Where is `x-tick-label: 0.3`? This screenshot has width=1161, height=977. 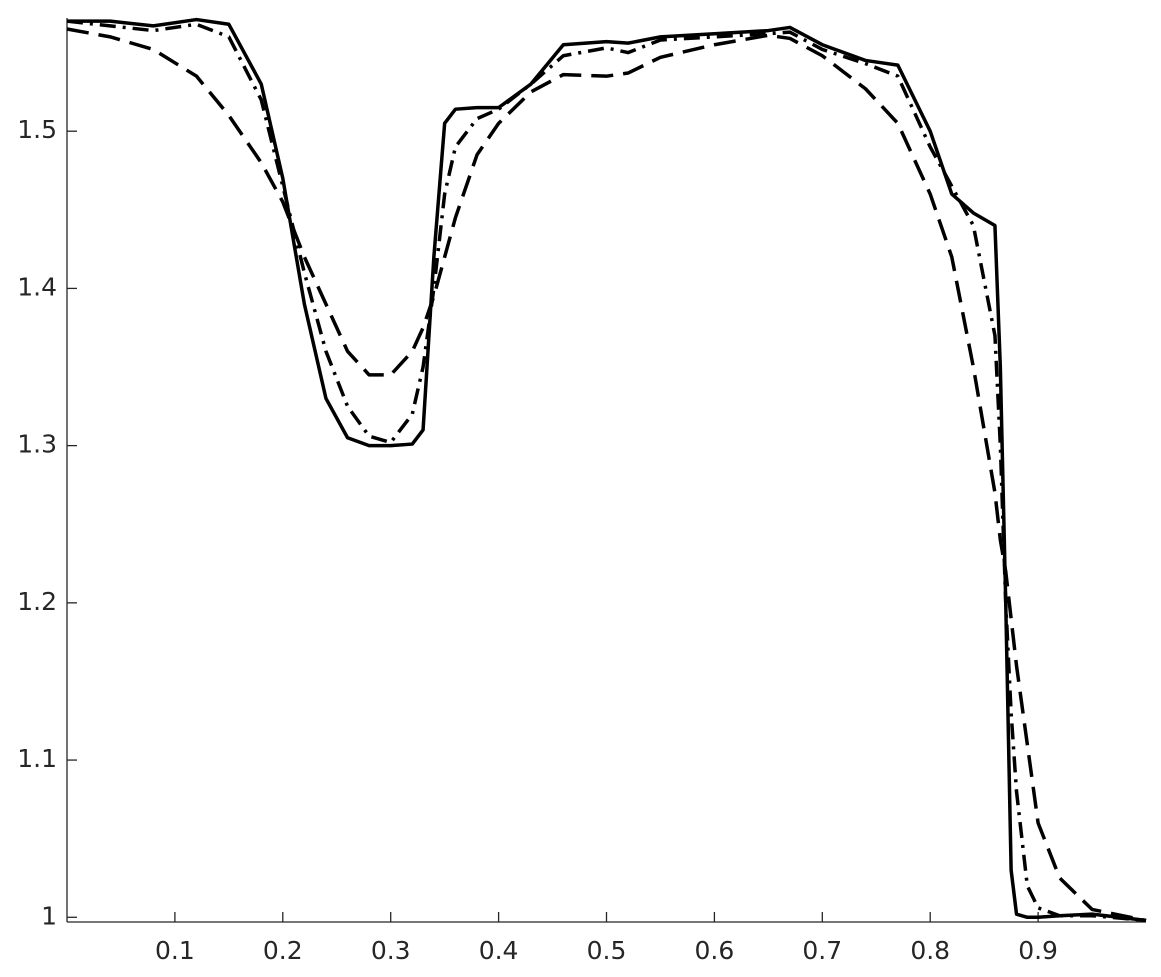 x-tick-label: 0.3 is located at coordinates (391, 950).